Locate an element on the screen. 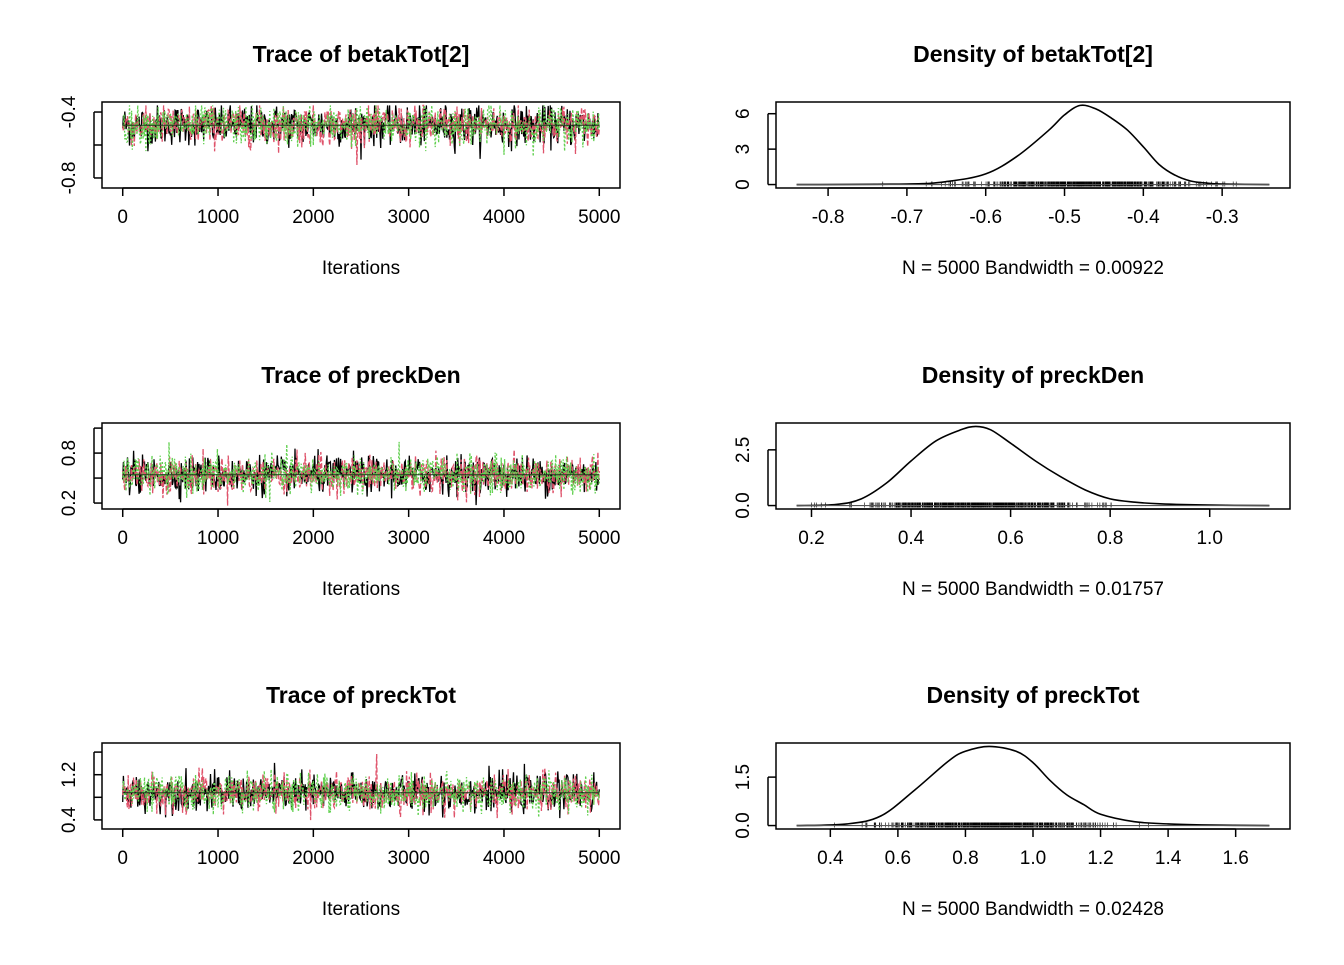 The width and height of the screenshot is (1344, 965). panel-title: Trace of betakTot[2] is located at coordinates (361, 54).